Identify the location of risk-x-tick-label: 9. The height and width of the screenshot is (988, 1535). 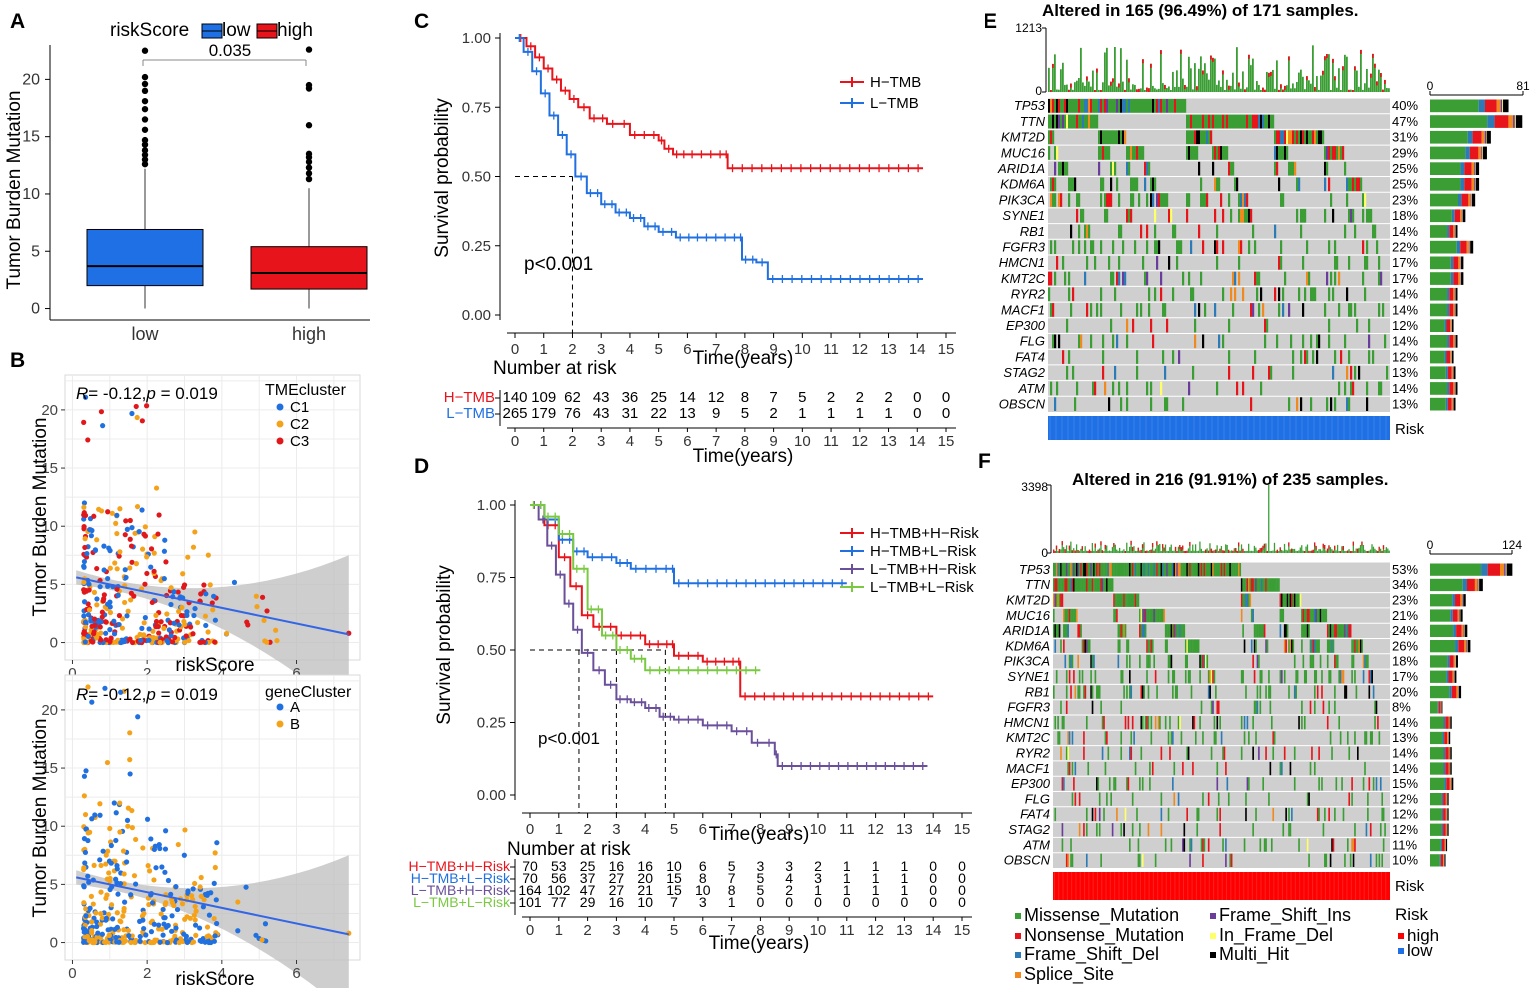
(789, 930).